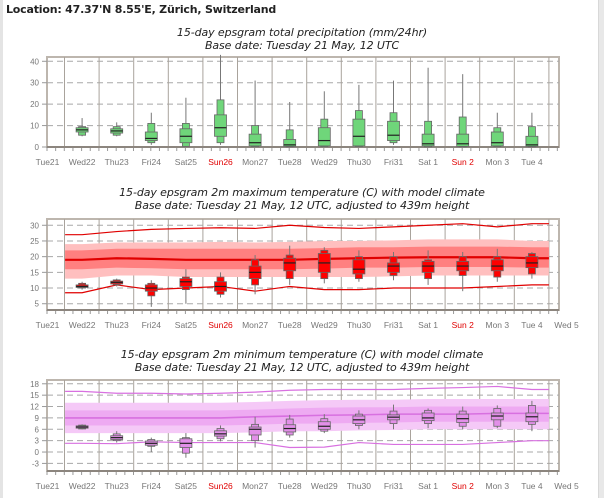  Describe the element at coordinates (1, 249) in the screenshot. I see `left-border` at that location.